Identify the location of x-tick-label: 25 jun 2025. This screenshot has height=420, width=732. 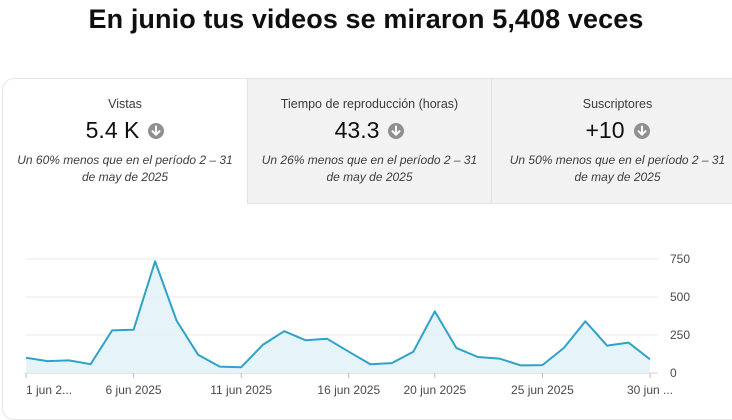
(542, 390).